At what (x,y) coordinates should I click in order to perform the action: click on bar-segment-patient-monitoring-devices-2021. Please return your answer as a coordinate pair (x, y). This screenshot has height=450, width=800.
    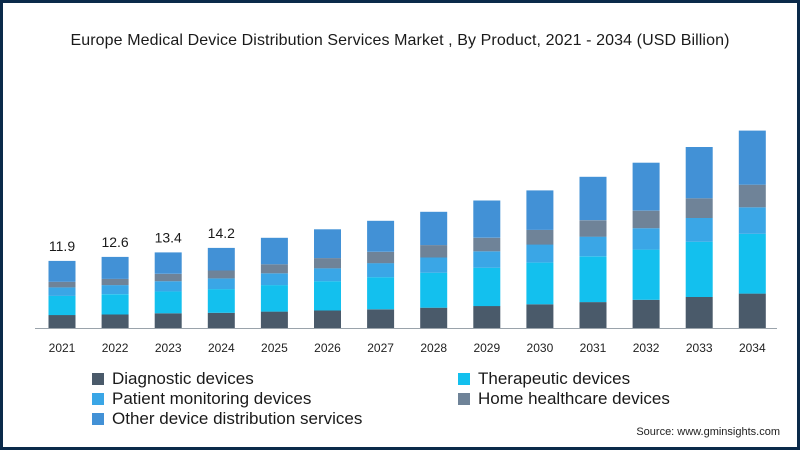
    Looking at the image, I should click on (62, 291).